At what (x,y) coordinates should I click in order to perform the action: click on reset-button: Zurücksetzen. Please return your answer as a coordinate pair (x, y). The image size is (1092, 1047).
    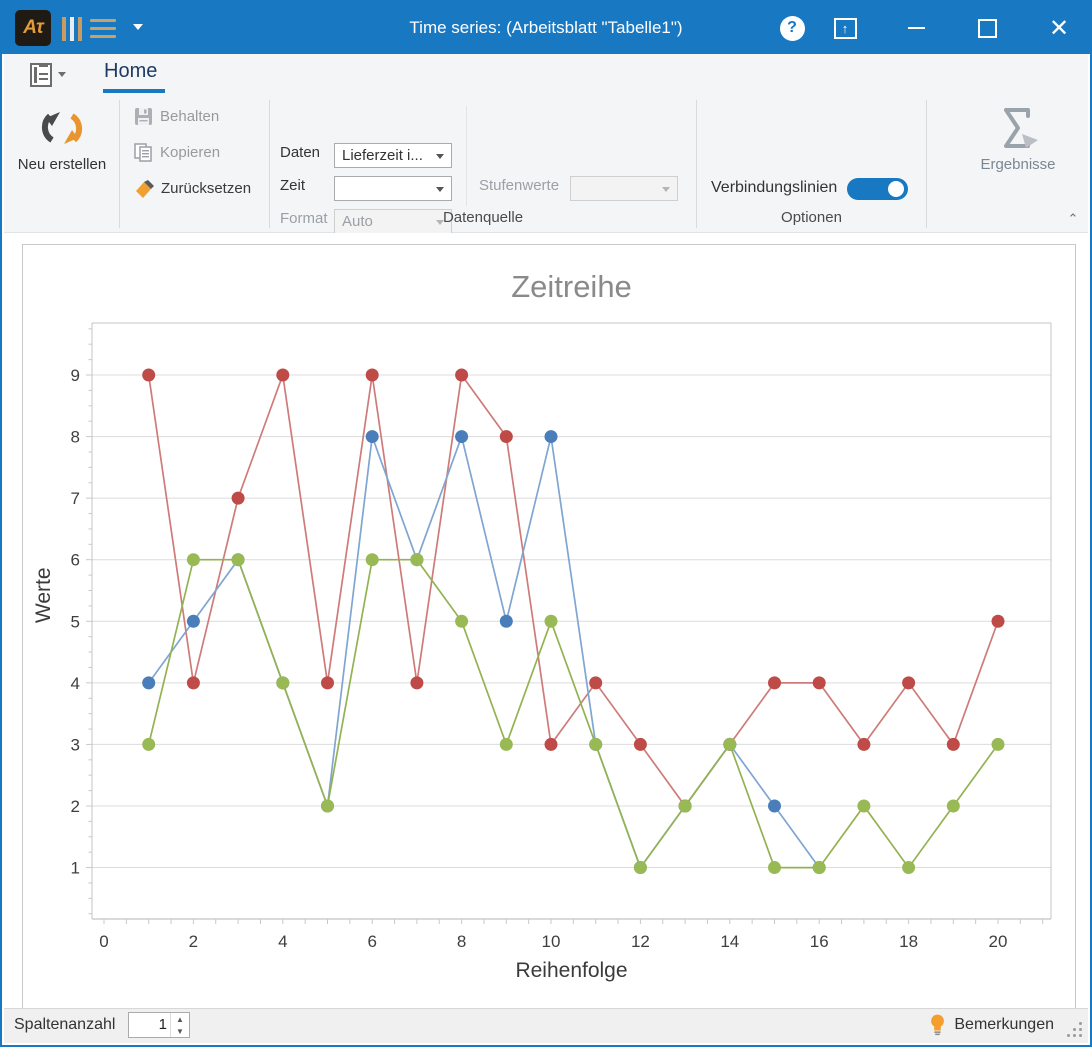
    Looking at the image, I should click on (192, 188).